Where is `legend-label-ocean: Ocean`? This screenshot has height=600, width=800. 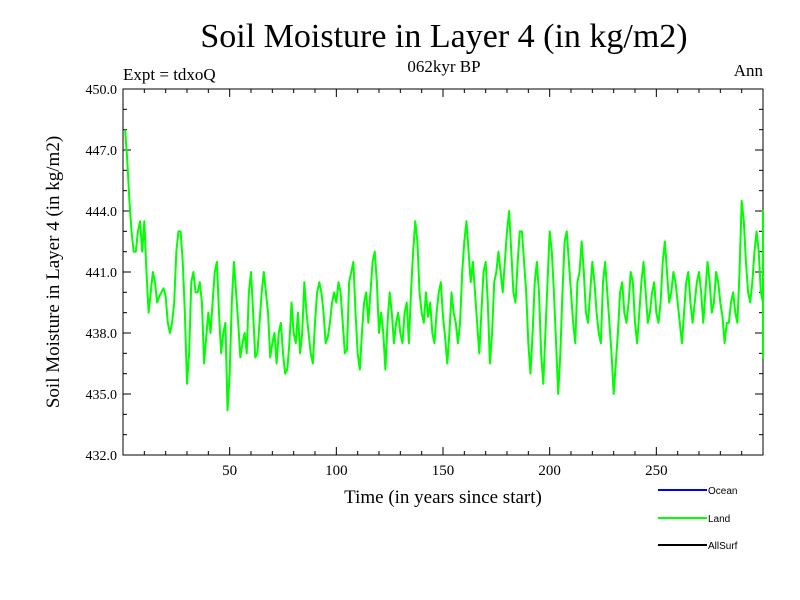
legend-label-ocean: Ocean is located at coordinates (722, 491).